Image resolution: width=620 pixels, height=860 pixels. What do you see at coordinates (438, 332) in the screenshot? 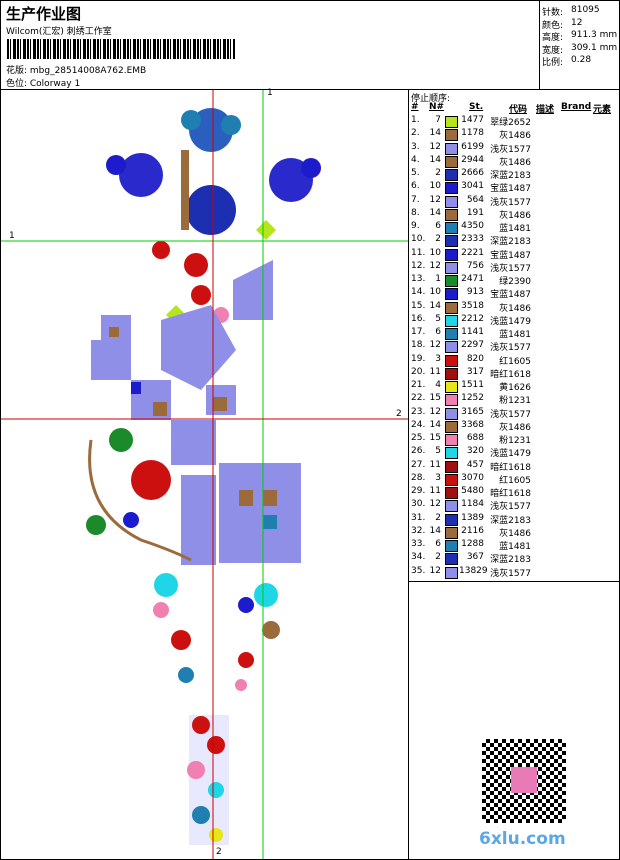
I see `needle: 6` at bounding box center [438, 332].